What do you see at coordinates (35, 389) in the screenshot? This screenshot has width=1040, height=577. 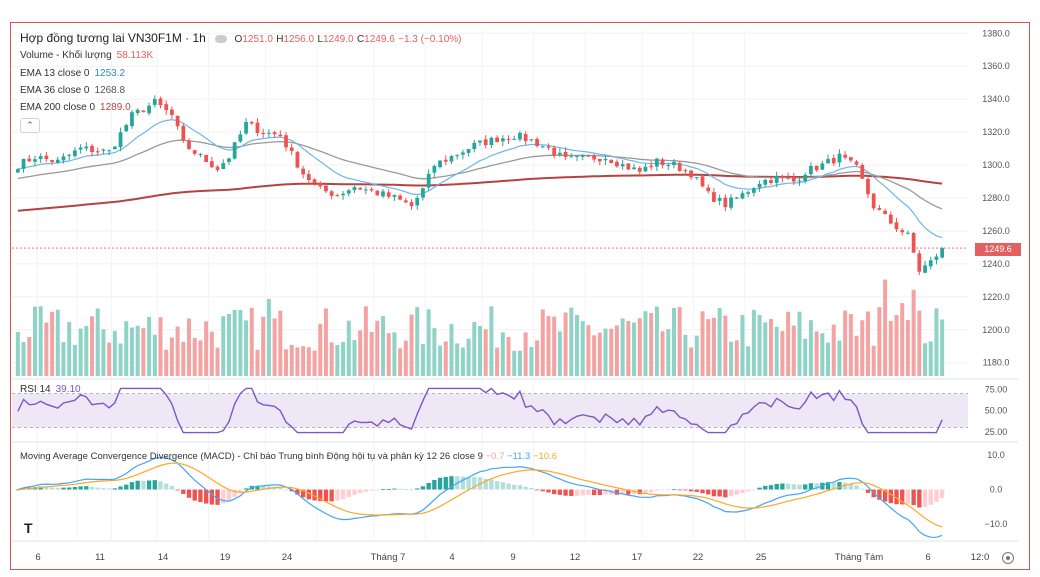 I see `rsi-label: RSI 14` at bounding box center [35, 389].